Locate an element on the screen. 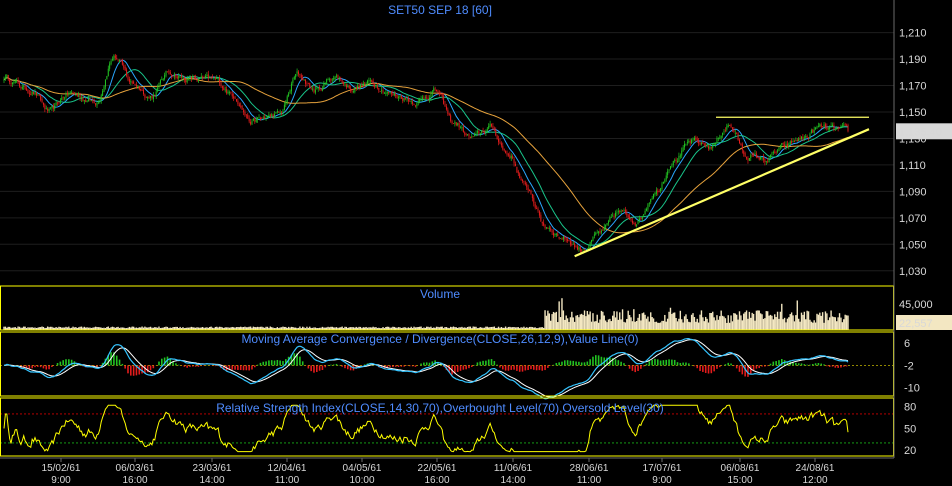 This screenshot has width=952, height=486. price-tick-label: 1,050 is located at coordinates (913, 245).